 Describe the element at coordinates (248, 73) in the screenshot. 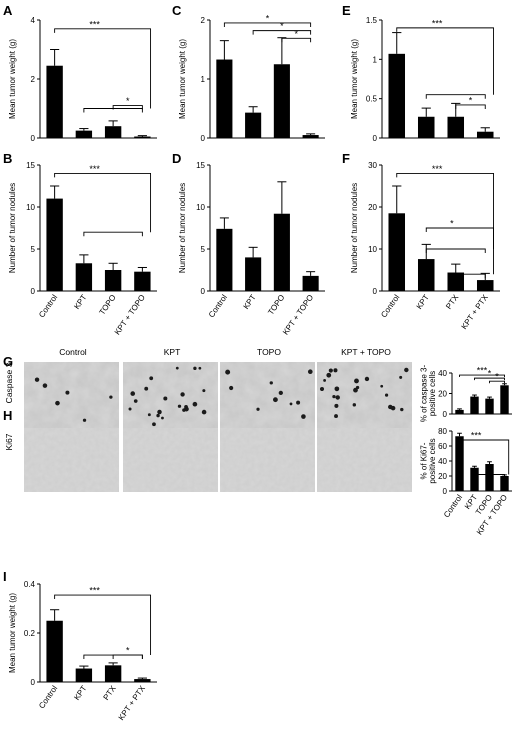

I see `chart-panel-c: C 0 1 2 Mean tumor weight (g) * * *` at that location.